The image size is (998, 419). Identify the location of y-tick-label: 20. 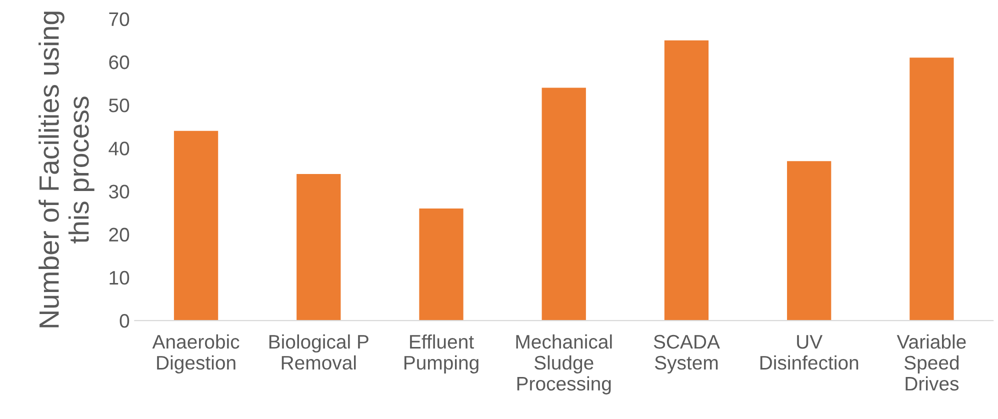
(119, 235).